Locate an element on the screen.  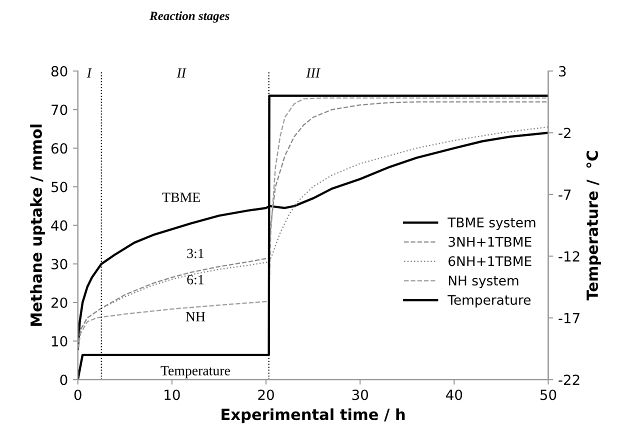
annotation: 3:1 is located at coordinates (195, 253).